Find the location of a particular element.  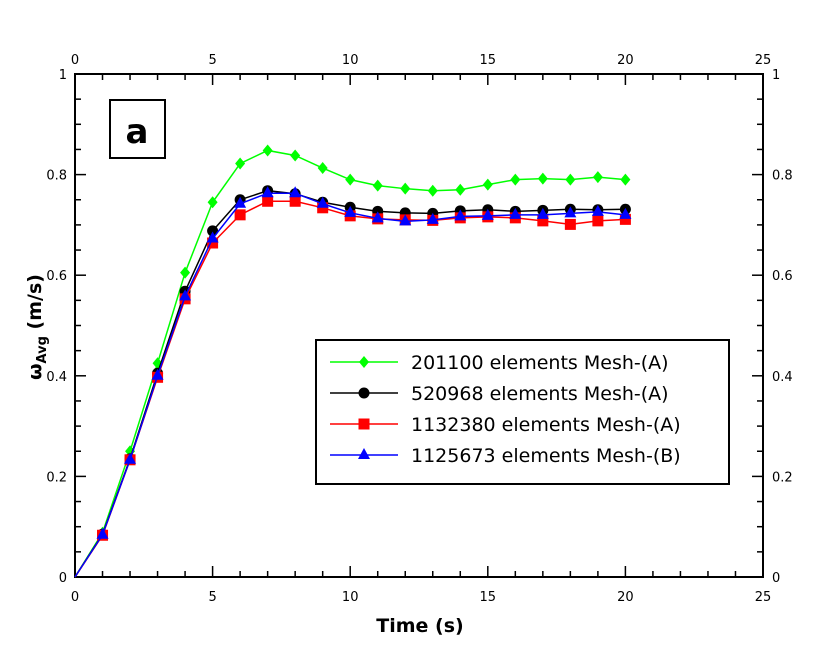

x-axis-title: Time (s) is located at coordinates (419, 626).